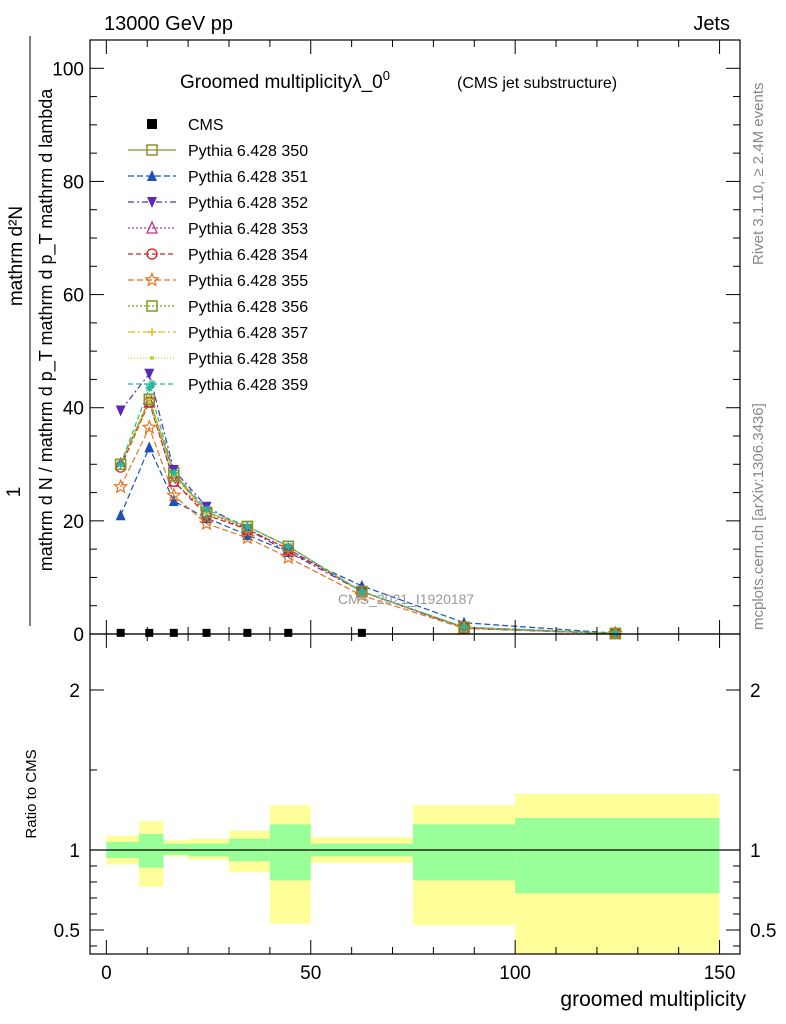  I want to click on ytick-label: 40, so click(73, 409).